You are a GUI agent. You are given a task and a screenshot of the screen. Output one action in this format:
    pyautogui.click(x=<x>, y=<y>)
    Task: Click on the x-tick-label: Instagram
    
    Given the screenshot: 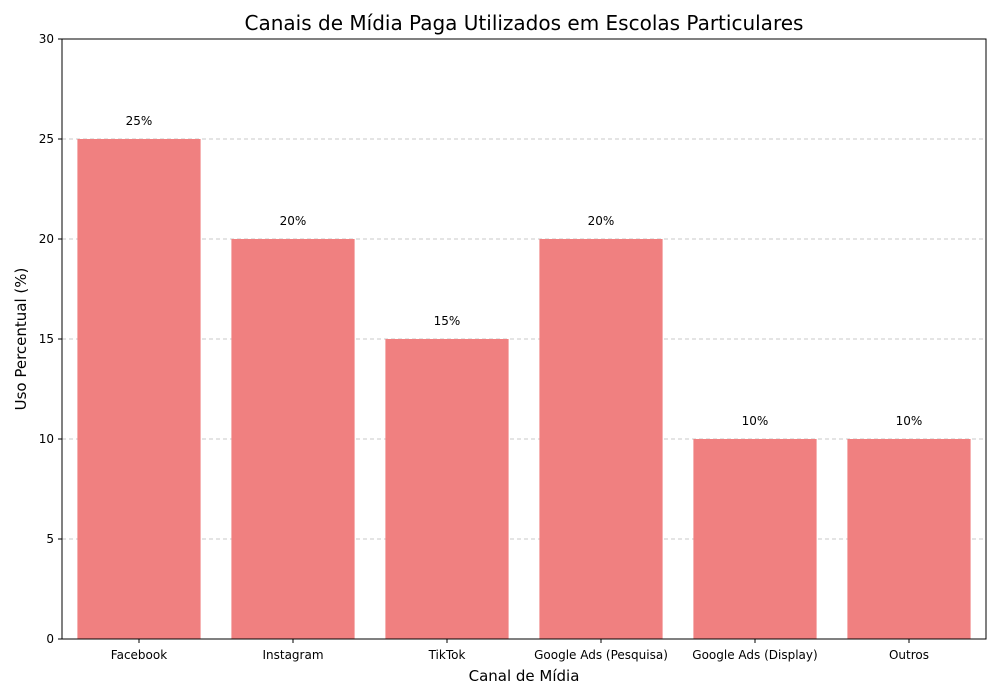 What is the action you would take?
    pyautogui.click(x=292, y=655)
    